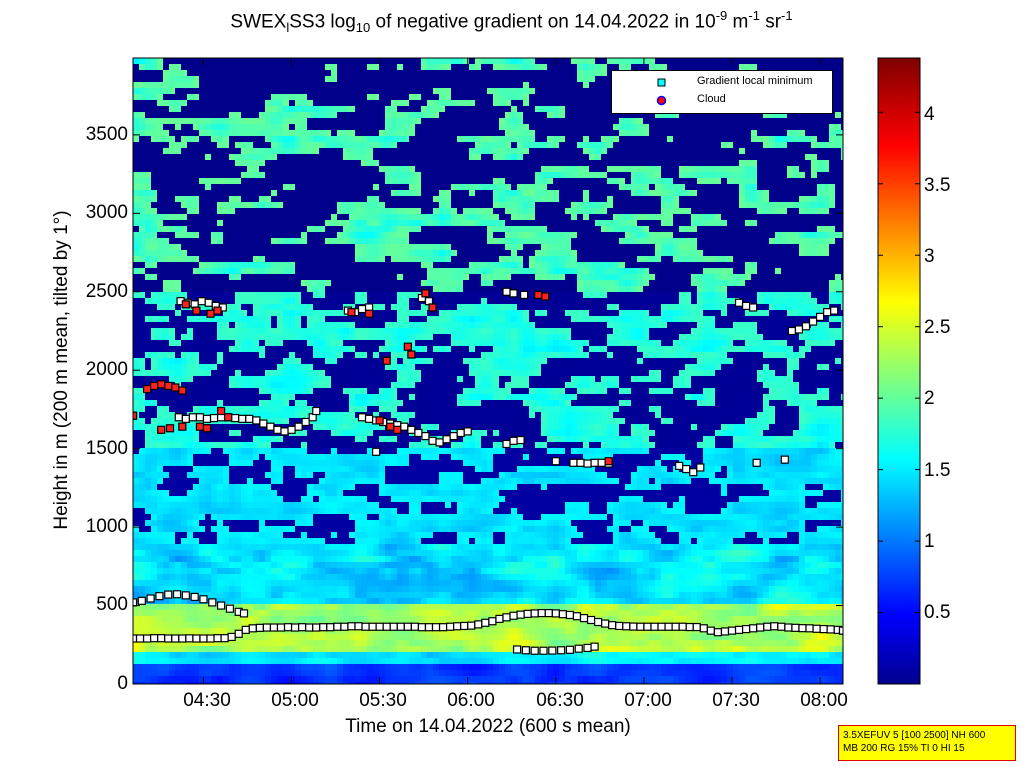  I want to click on y-tick-label: 1500, so click(106, 448).